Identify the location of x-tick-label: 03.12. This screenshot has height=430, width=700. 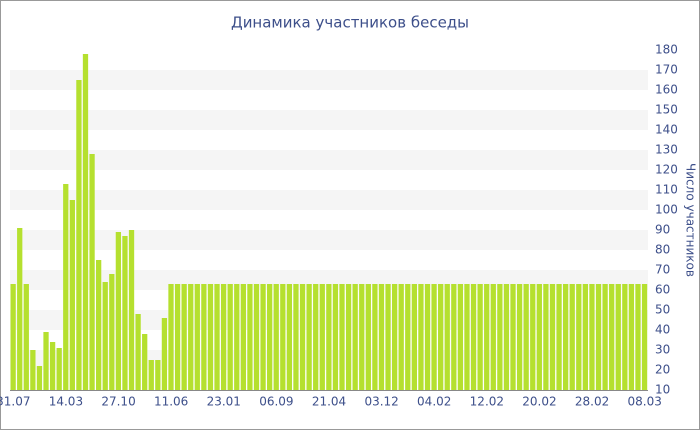
(381, 402).